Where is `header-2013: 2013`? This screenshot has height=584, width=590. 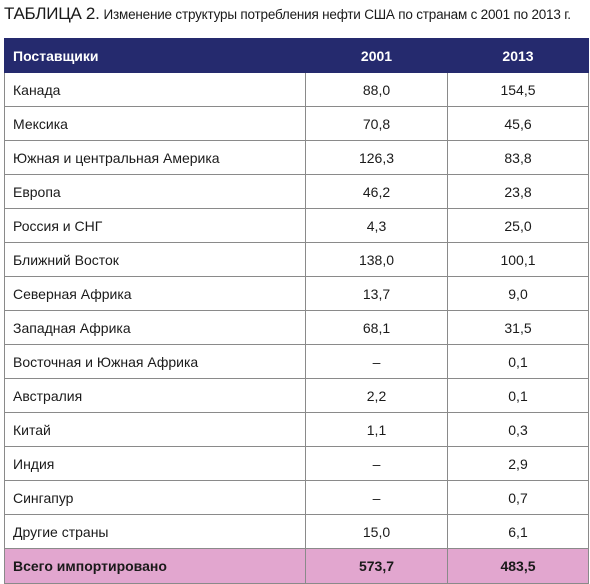 header-2013: 2013 is located at coordinates (518, 55).